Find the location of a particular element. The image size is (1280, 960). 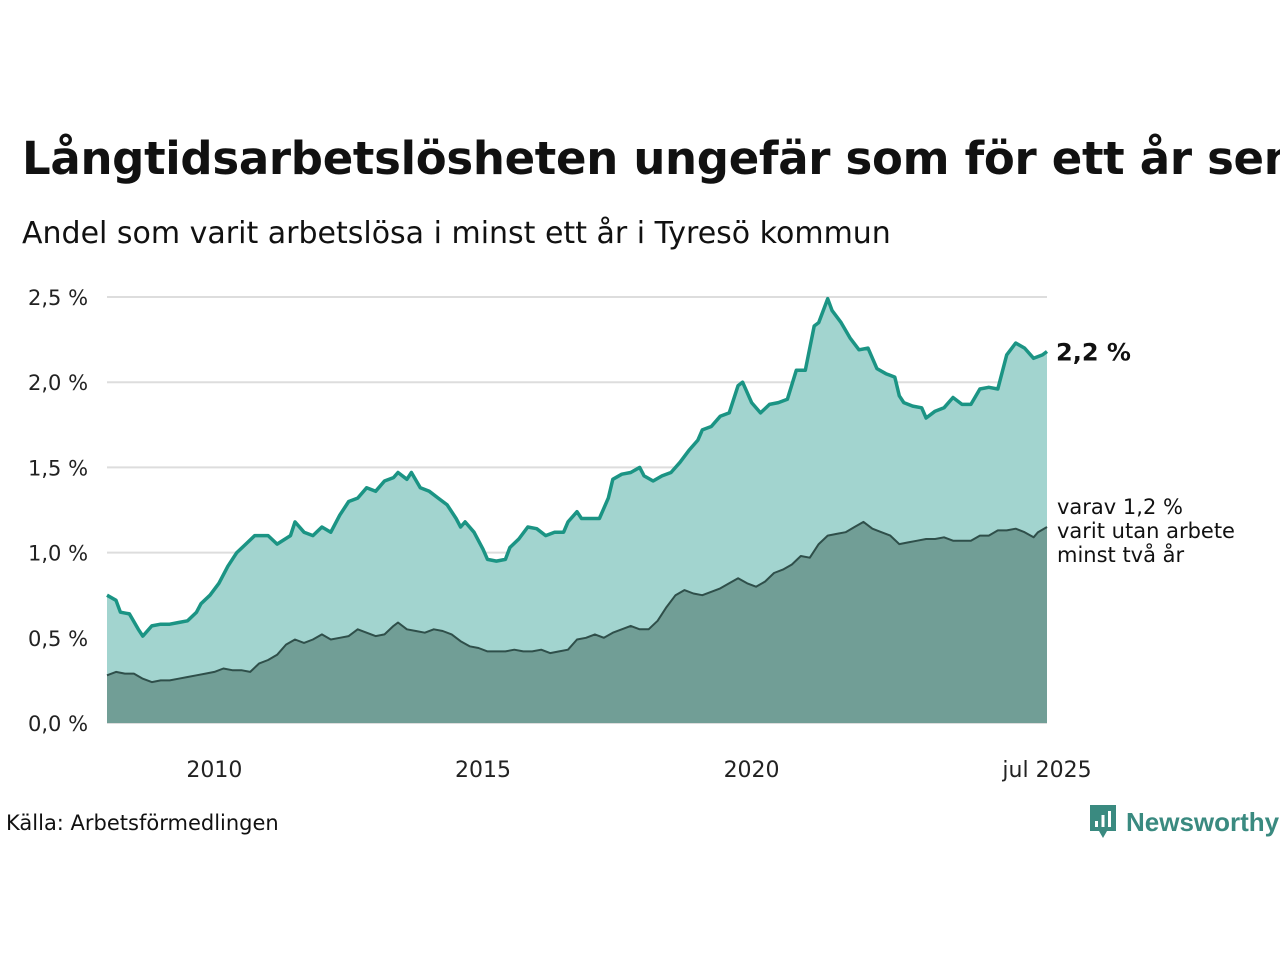

y-axis: 0,0 % 0,5 % 1,0 % 1,5 % 2,0 % 2,5 % is located at coordinates (58, 511).